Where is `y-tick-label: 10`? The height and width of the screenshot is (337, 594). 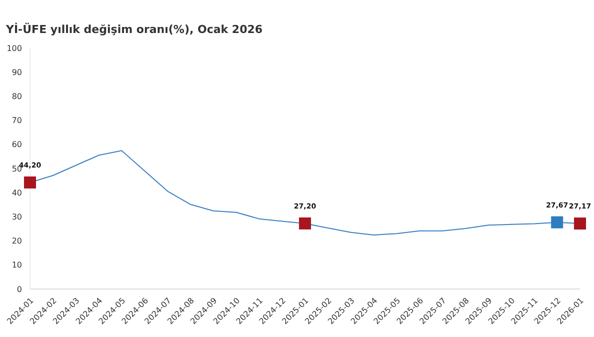
y-tick-label: 10 is located at coordinates (17, 265).